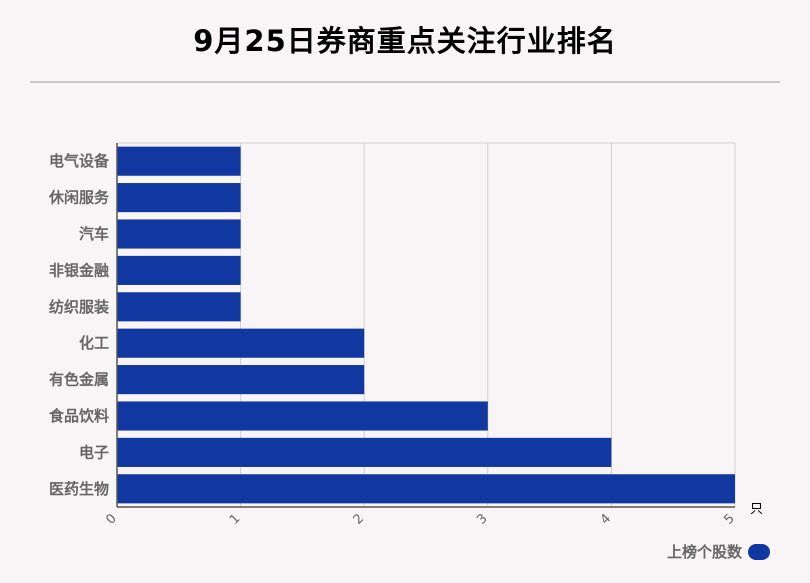 Image resolution: width=810 pixels, height=583 pixels. I want to click on legend: 上榜个股数, so click(718, 551).